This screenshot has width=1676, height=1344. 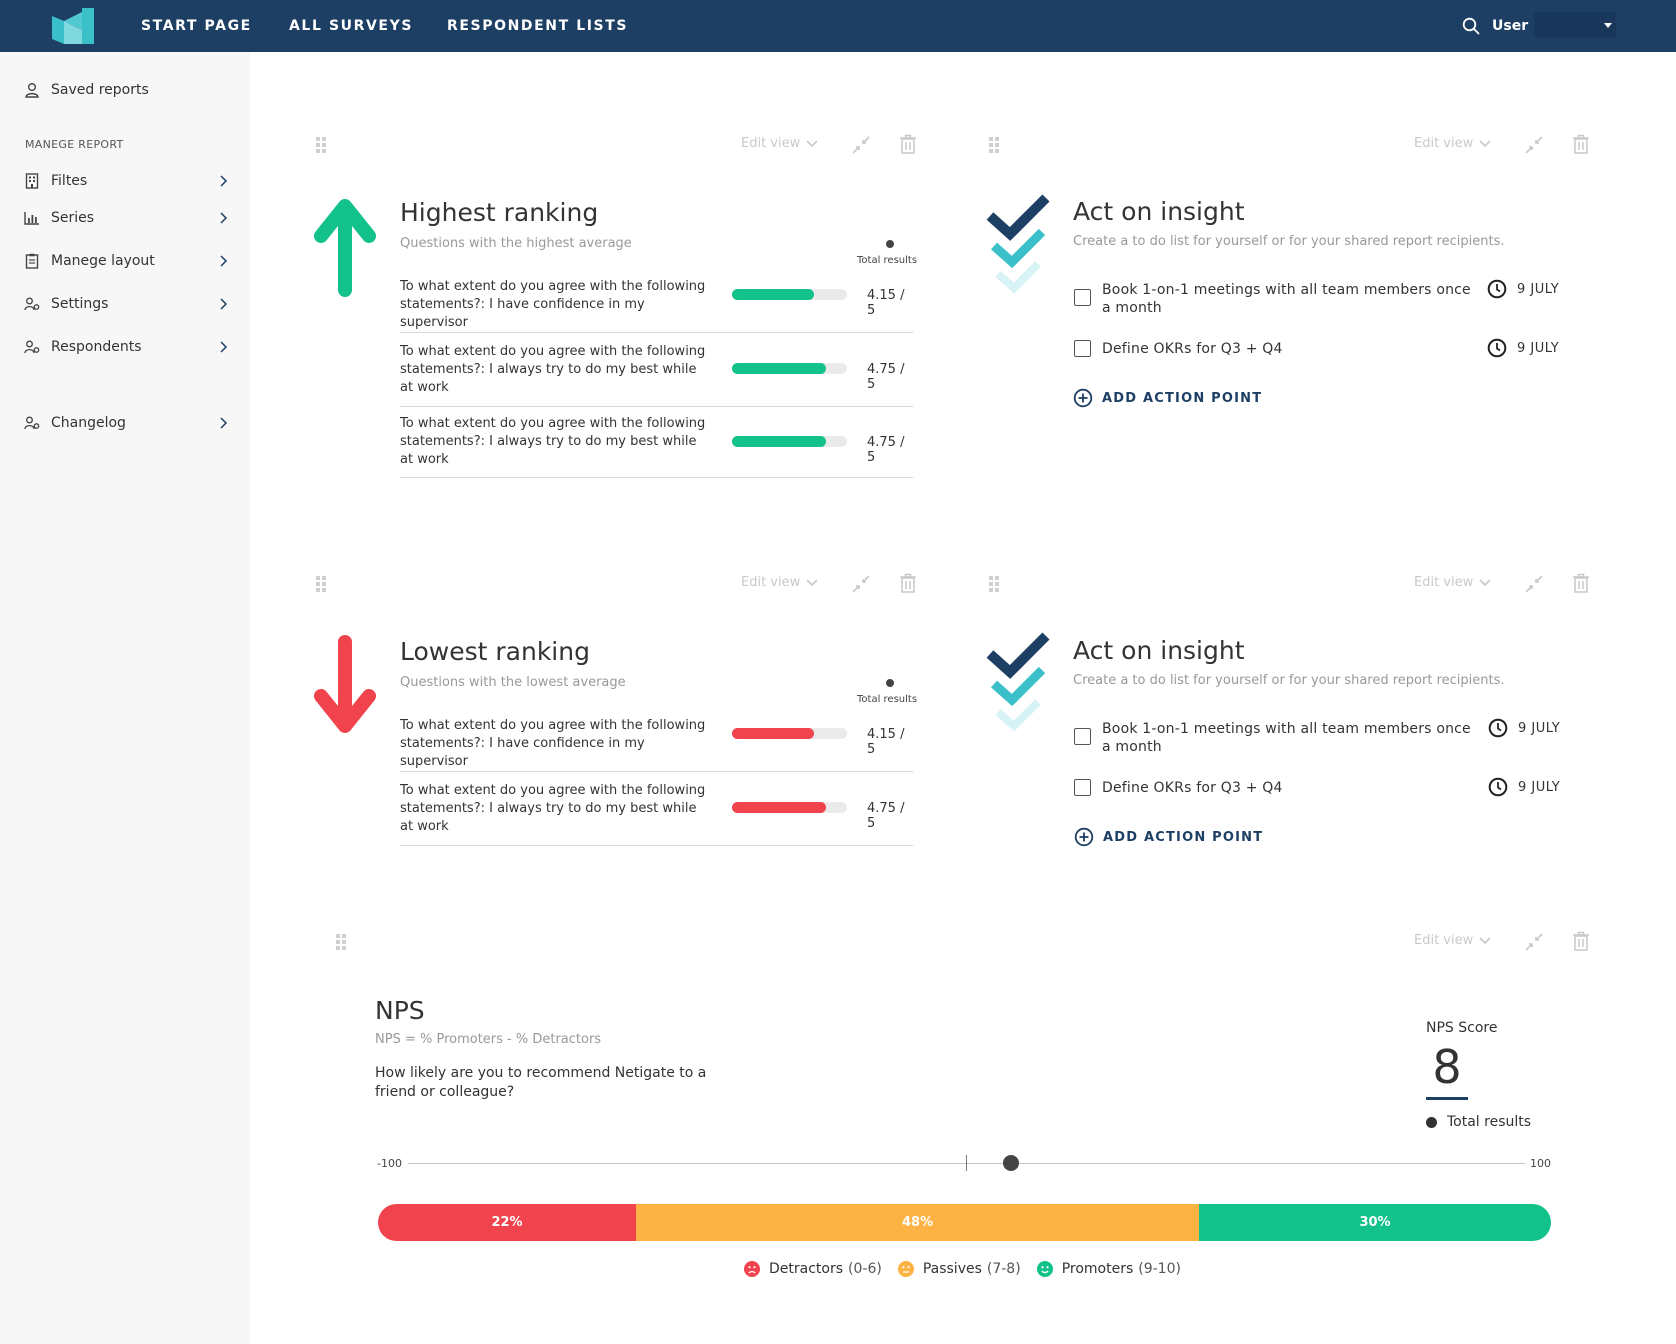 What do you see at coordinates (80, 304) in the screenshot?
I see `sidebar-item-label: Settings` at bounding box center [80, 304].